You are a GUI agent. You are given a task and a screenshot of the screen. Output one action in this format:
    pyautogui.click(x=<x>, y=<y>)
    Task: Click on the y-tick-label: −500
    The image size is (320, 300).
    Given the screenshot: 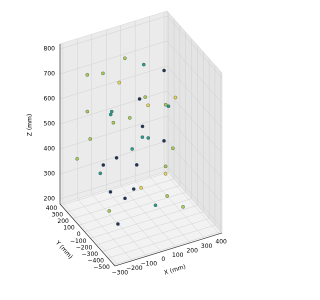 What is the action you would take?
    pyautogui.click(x=101, y=267)
    